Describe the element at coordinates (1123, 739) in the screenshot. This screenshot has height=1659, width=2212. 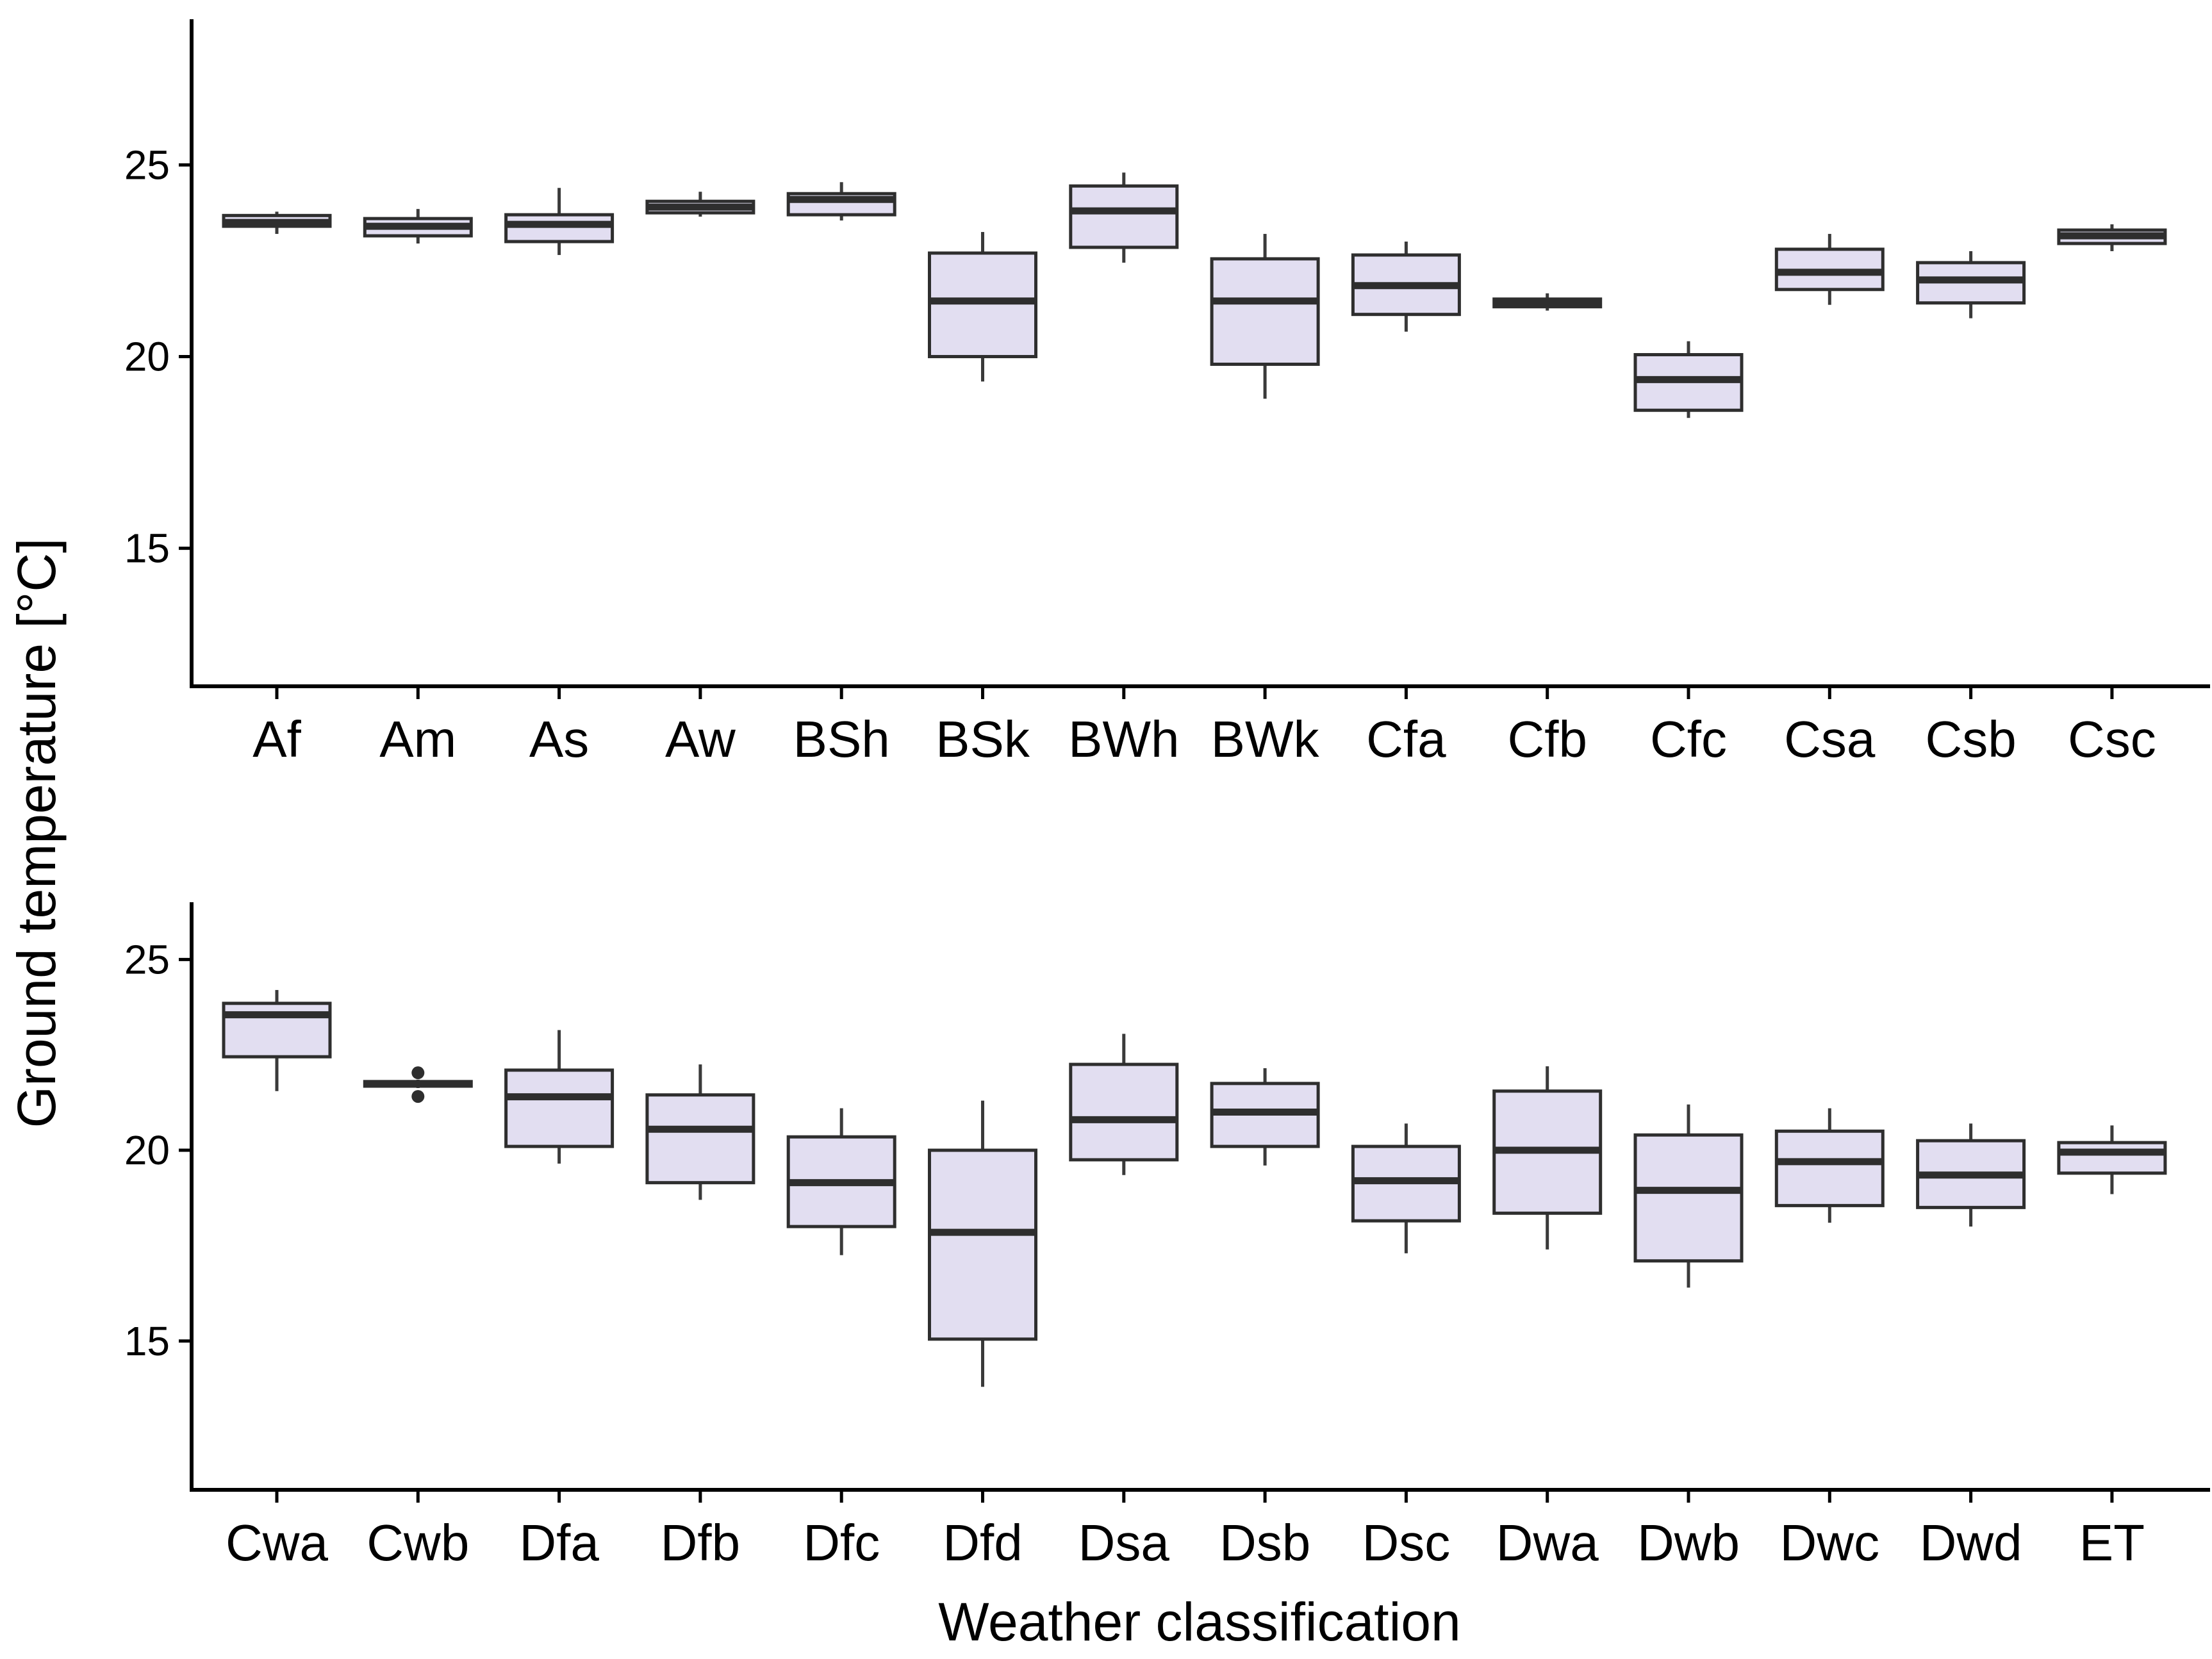
I see `category-label: BWh` at that location.